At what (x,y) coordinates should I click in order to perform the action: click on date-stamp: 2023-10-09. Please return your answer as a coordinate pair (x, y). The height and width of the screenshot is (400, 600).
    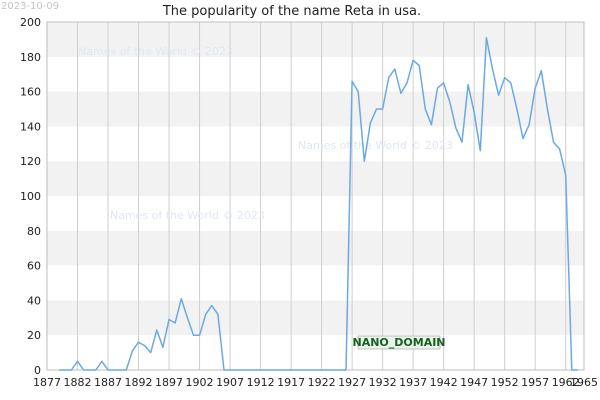
    Looking at the image, I should click on (30, 6).